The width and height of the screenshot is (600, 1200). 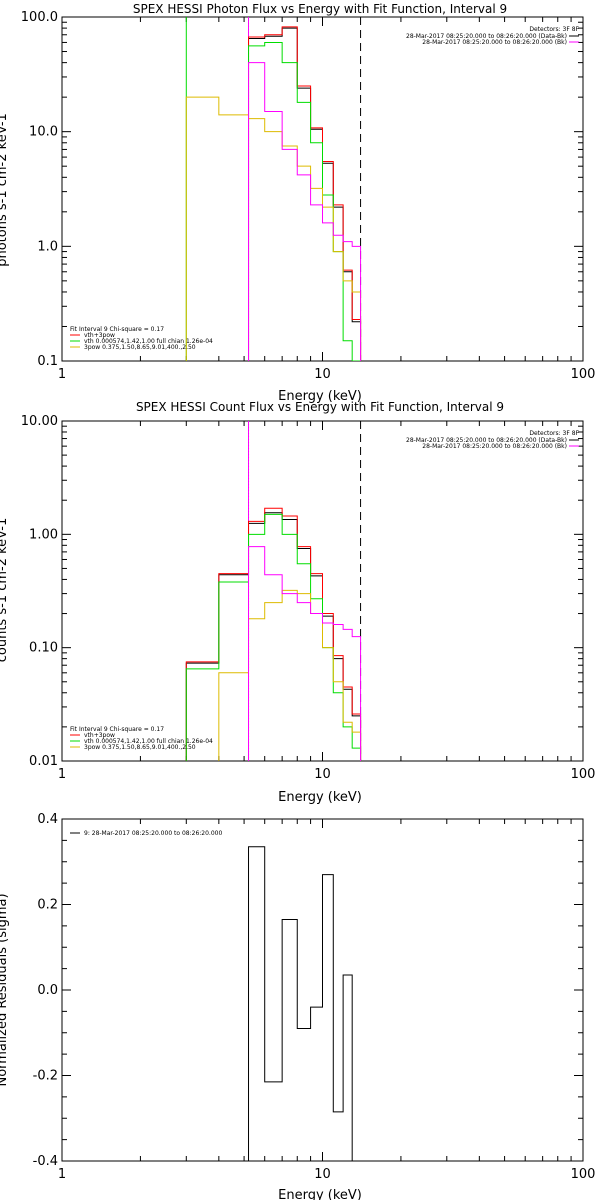 I want to click on residuals-x-tick-label: 10, so click(x=322, y=1174).